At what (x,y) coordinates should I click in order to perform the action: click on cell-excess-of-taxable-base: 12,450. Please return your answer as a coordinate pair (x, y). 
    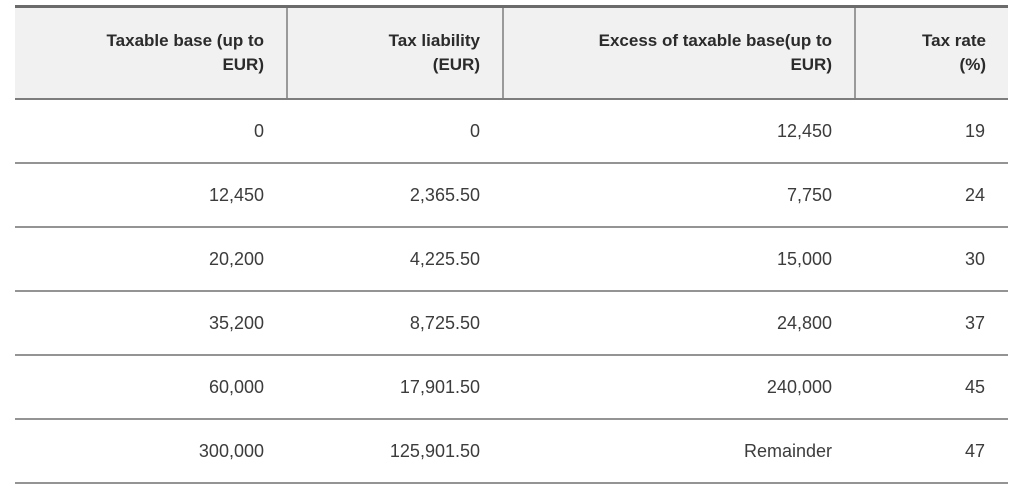
    Looking at the image, I should click on (679, 131).